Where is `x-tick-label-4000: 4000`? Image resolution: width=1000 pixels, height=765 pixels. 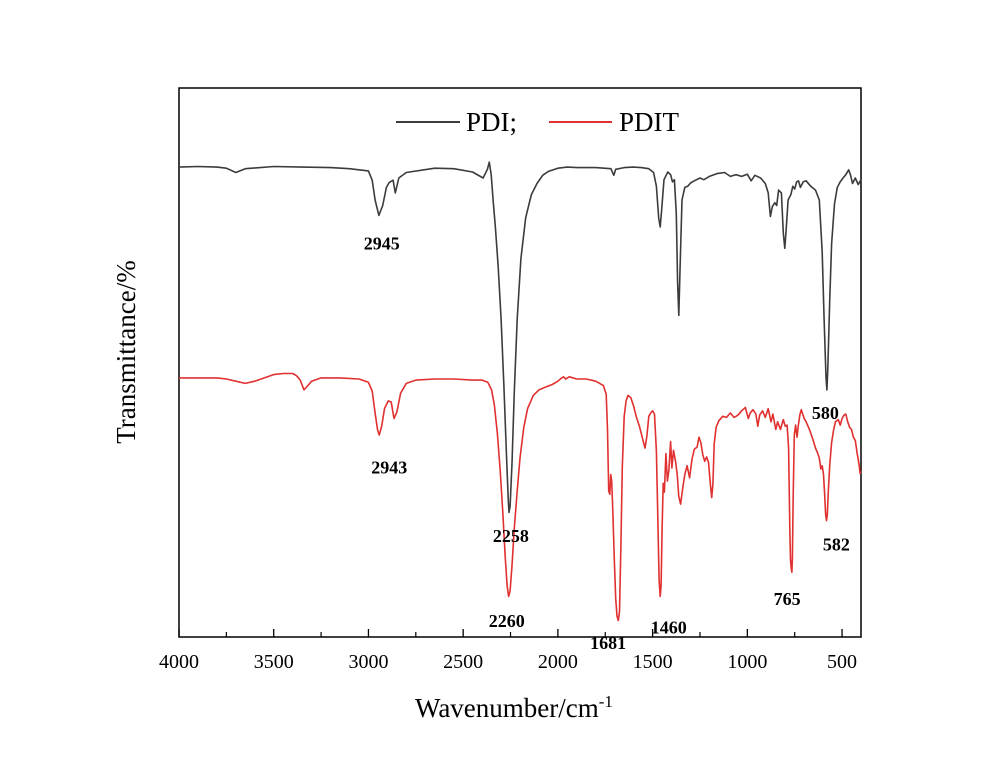 x-tick-label-4000: 4000 is located at coordinates (179, 662).